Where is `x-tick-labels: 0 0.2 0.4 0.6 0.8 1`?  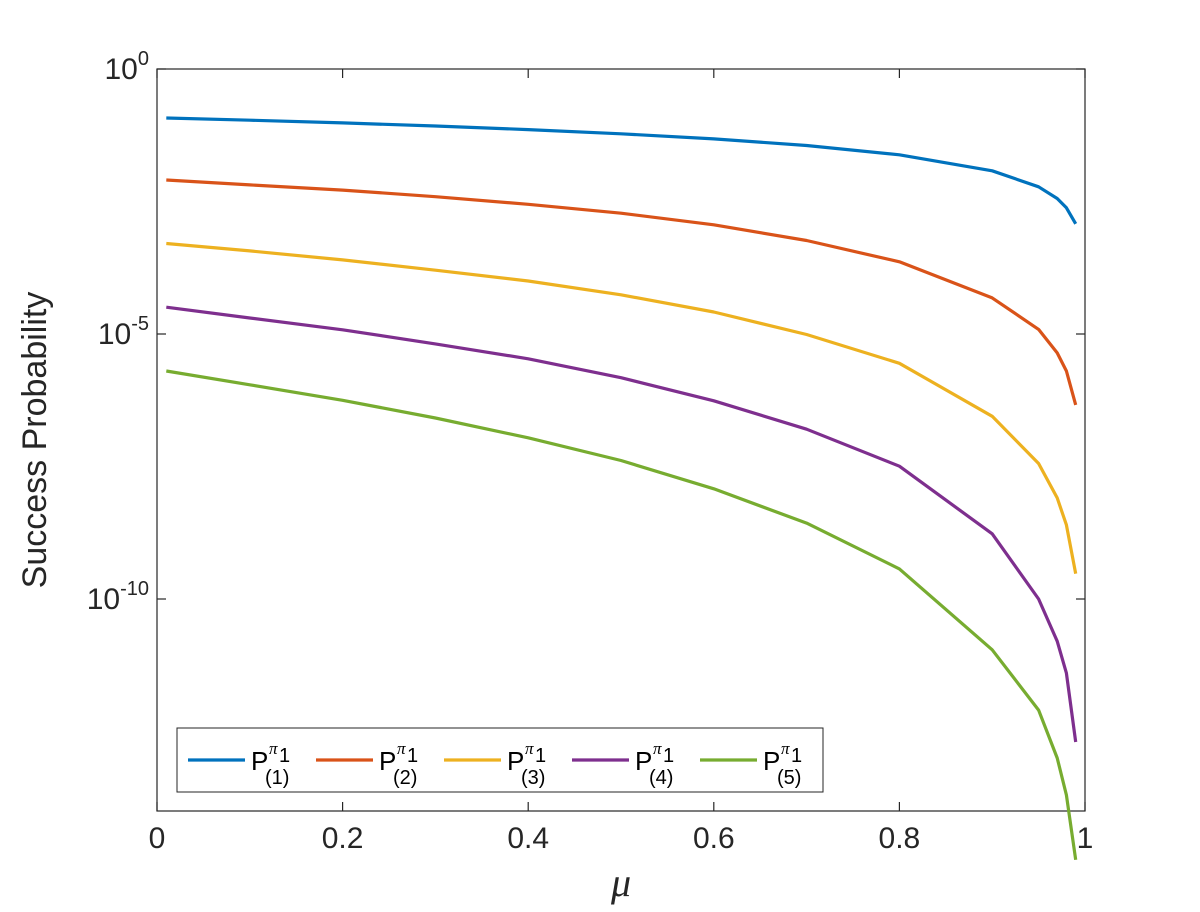
x-tick-labels: 0 0.2 0.4 0.6 0.8 1 is located at coordinates (621, 838).